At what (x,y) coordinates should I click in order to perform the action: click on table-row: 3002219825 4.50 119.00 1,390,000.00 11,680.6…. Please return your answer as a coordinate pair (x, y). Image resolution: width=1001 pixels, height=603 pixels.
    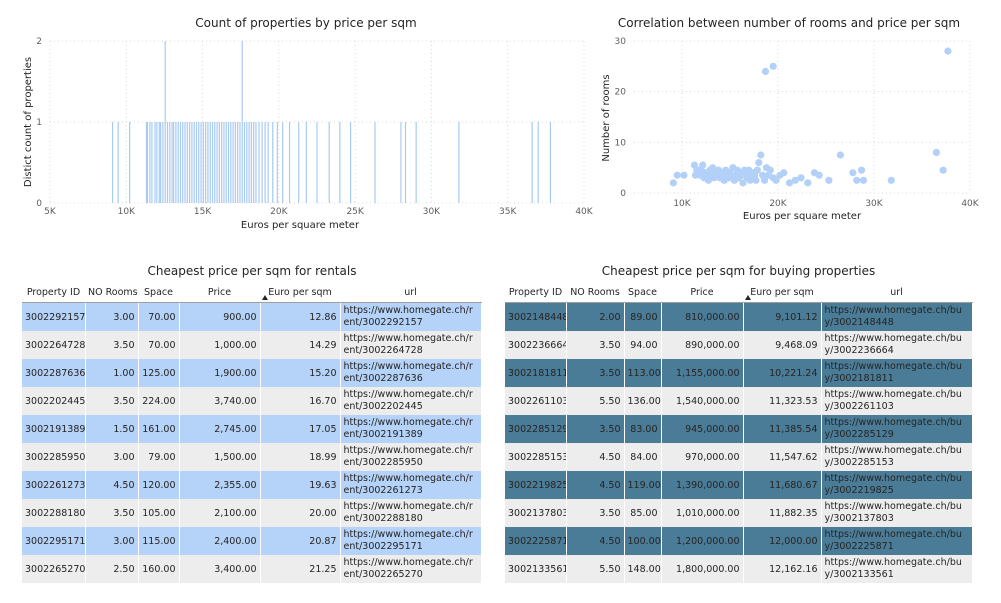
    Looking at the image, I should click on (739, 485).